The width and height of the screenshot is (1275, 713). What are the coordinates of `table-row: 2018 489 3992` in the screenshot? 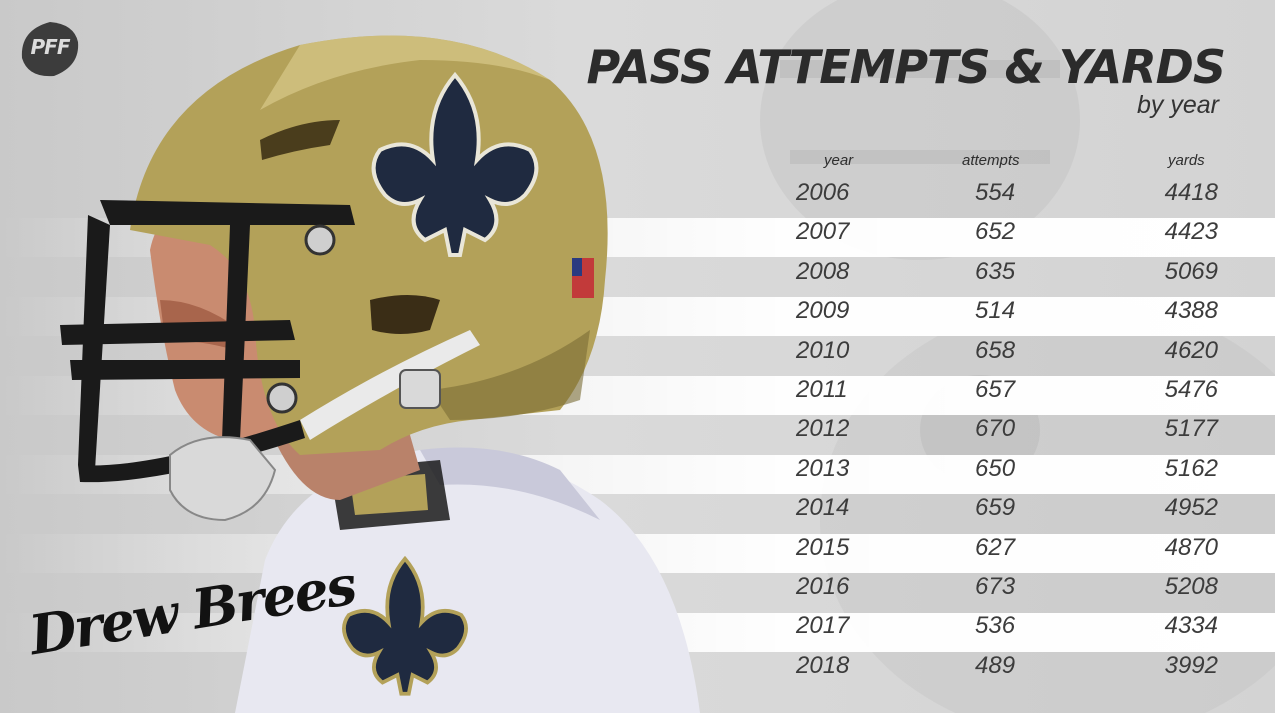 It's located at (1020, 671).